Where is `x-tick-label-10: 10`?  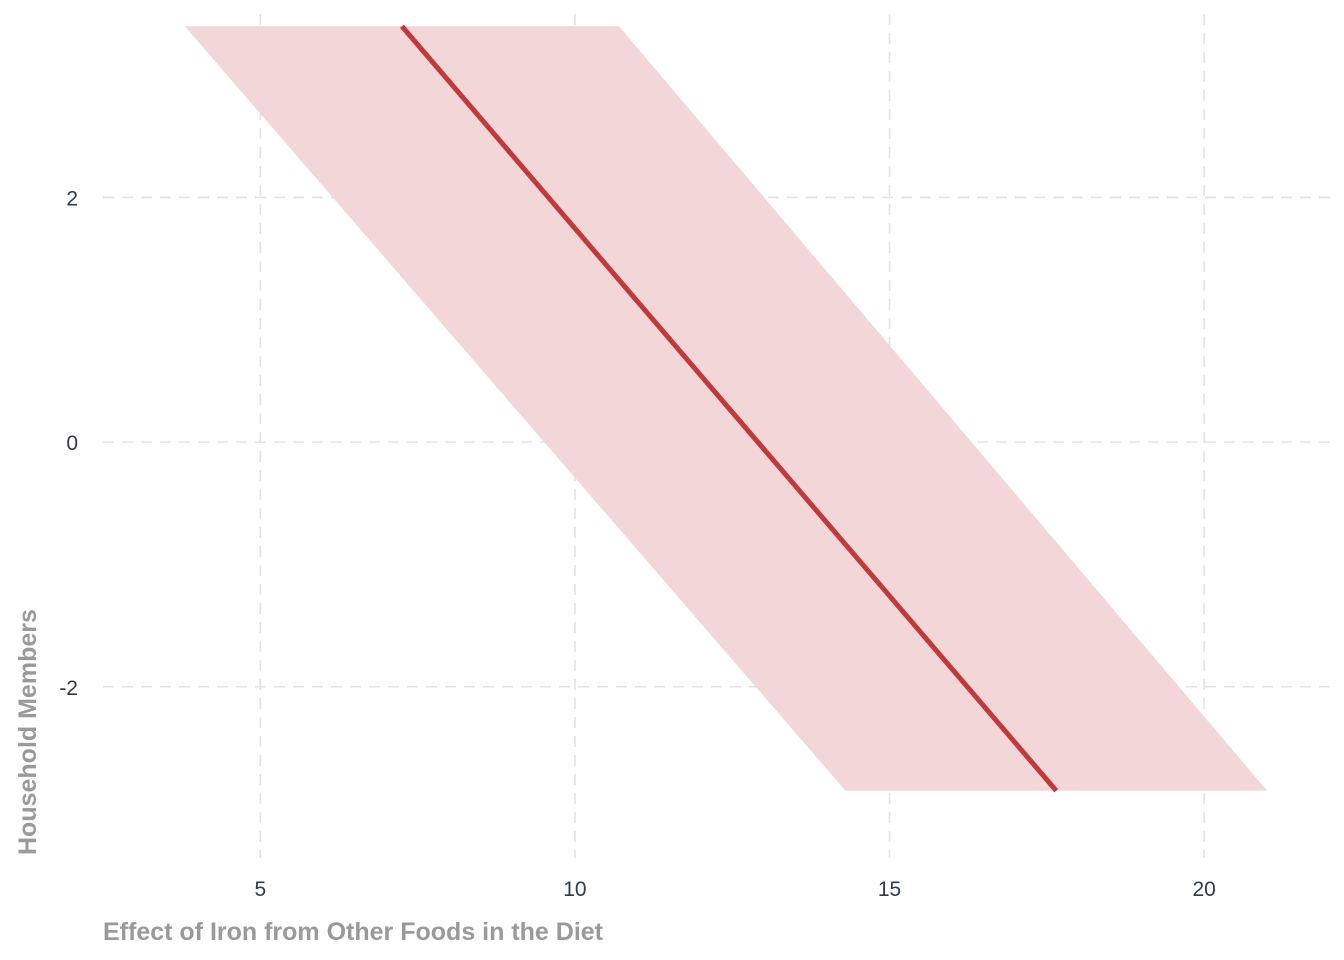
x-tick-label-10: 10 is located at coordinates (574, 889).